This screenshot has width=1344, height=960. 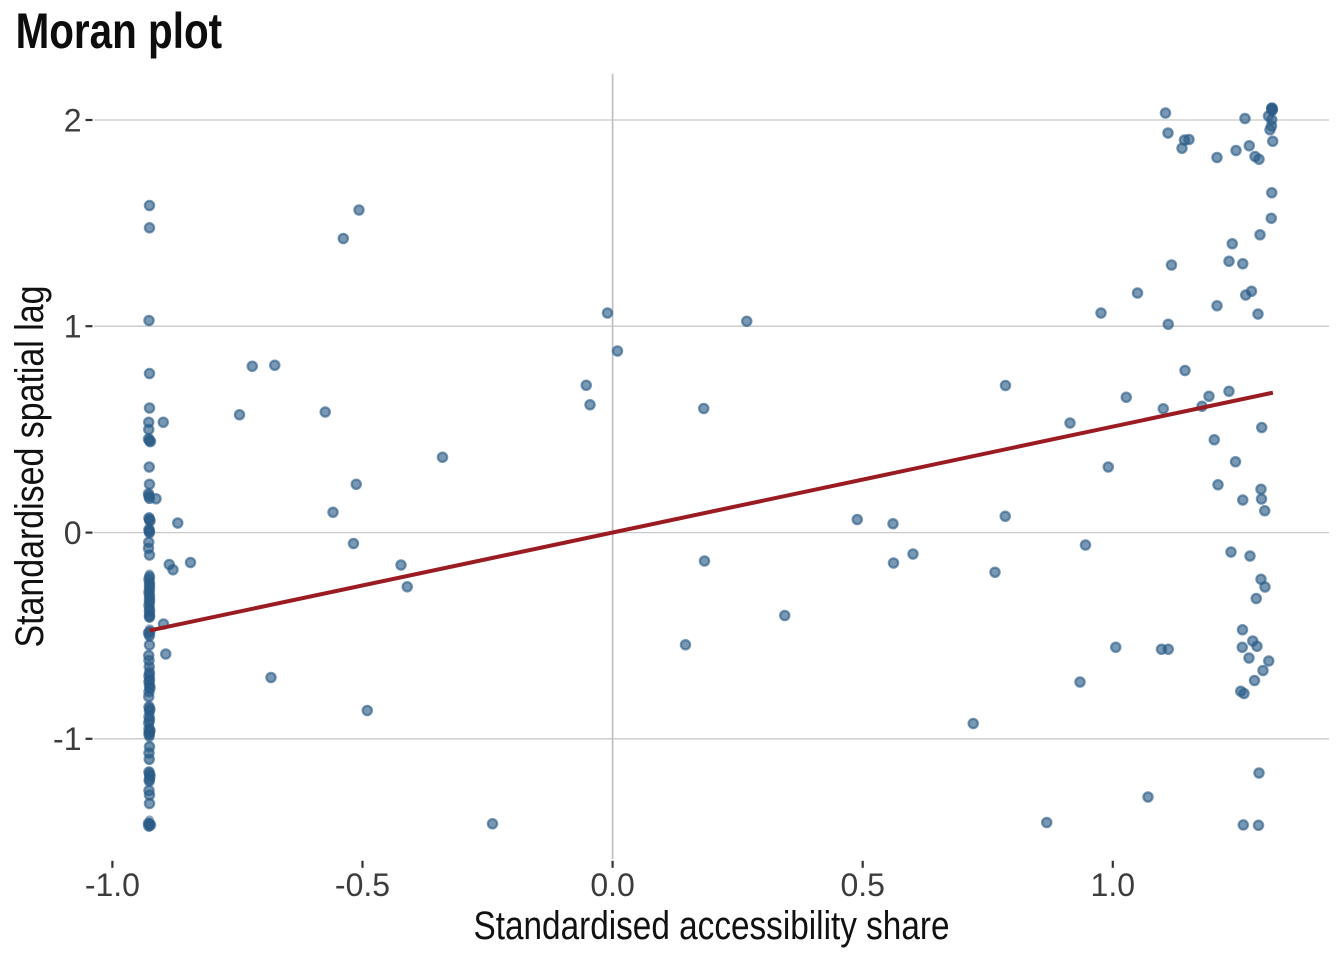 I want to click on svg-text: 0.5, so click(x=862, y=885).